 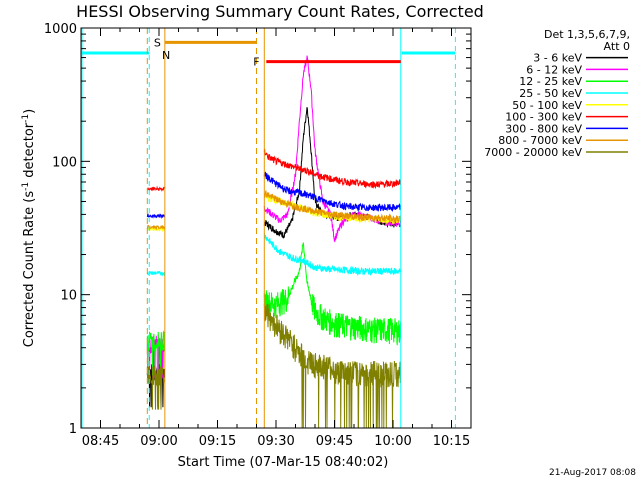 I want to click on legend-entry-label: 100 - 300 keV, so click(x=543, y=117).